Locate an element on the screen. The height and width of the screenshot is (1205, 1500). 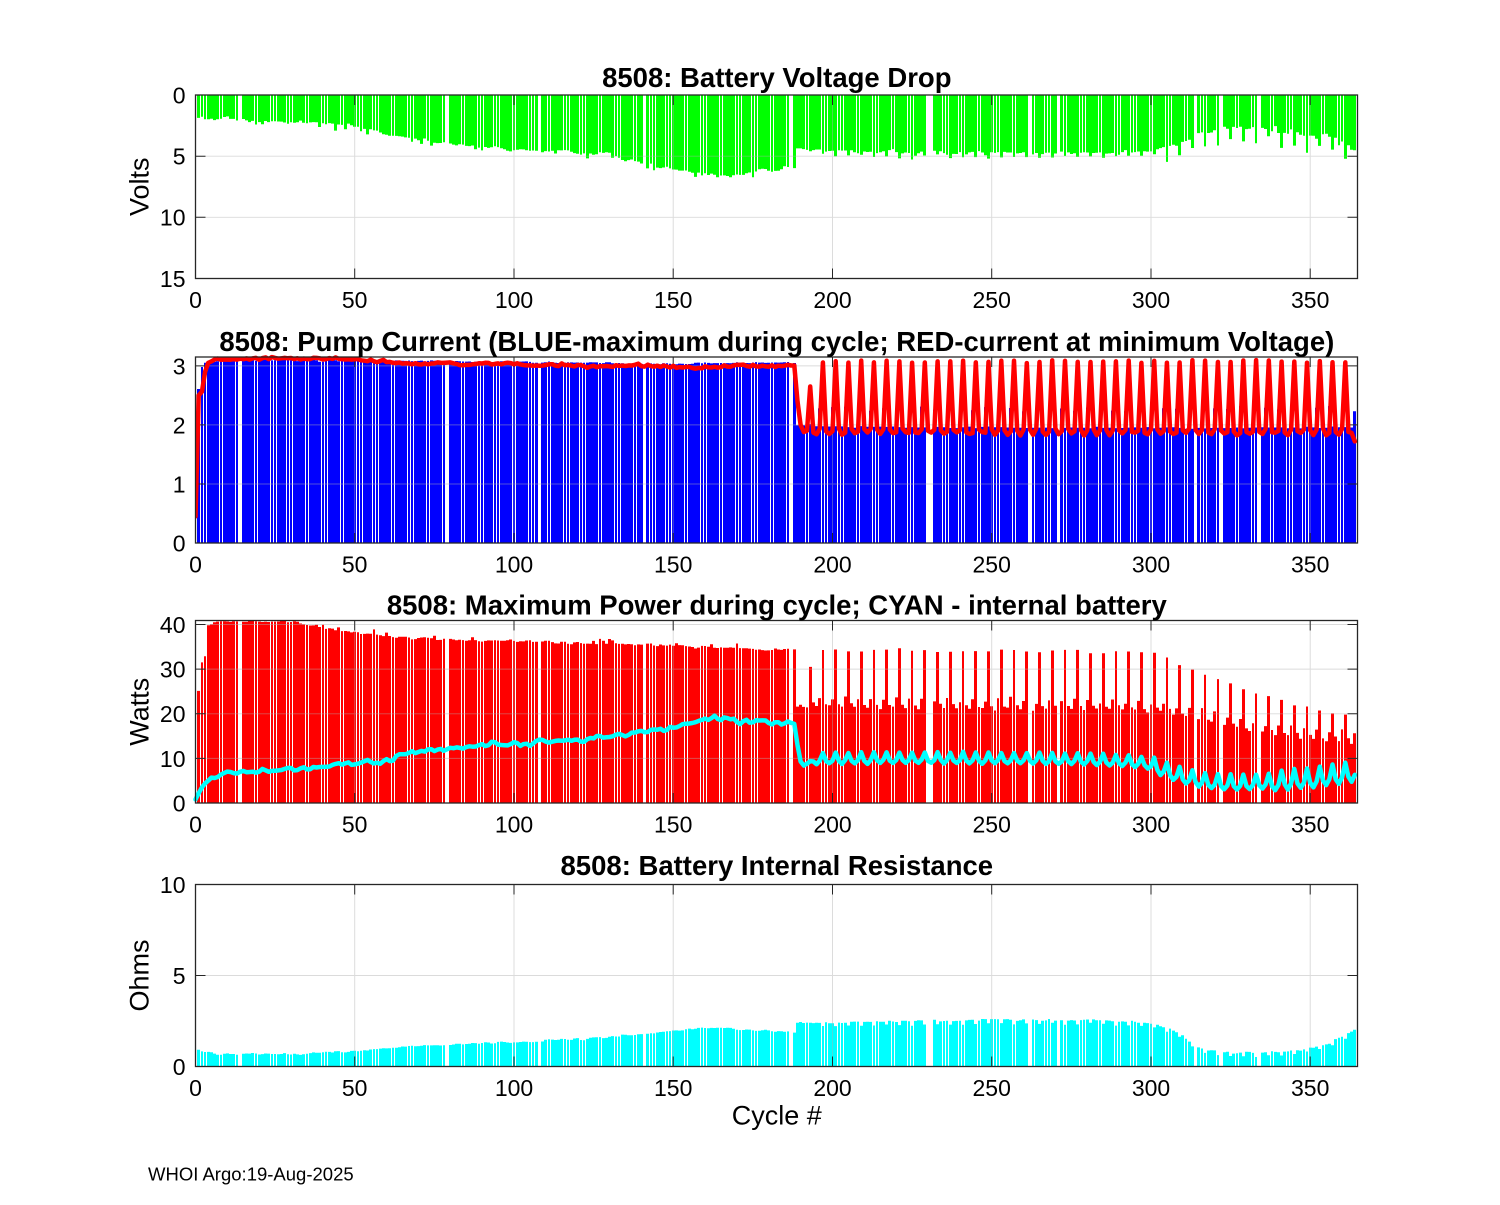
svg-text: Cycle # is located at coordinates (777, 1116).